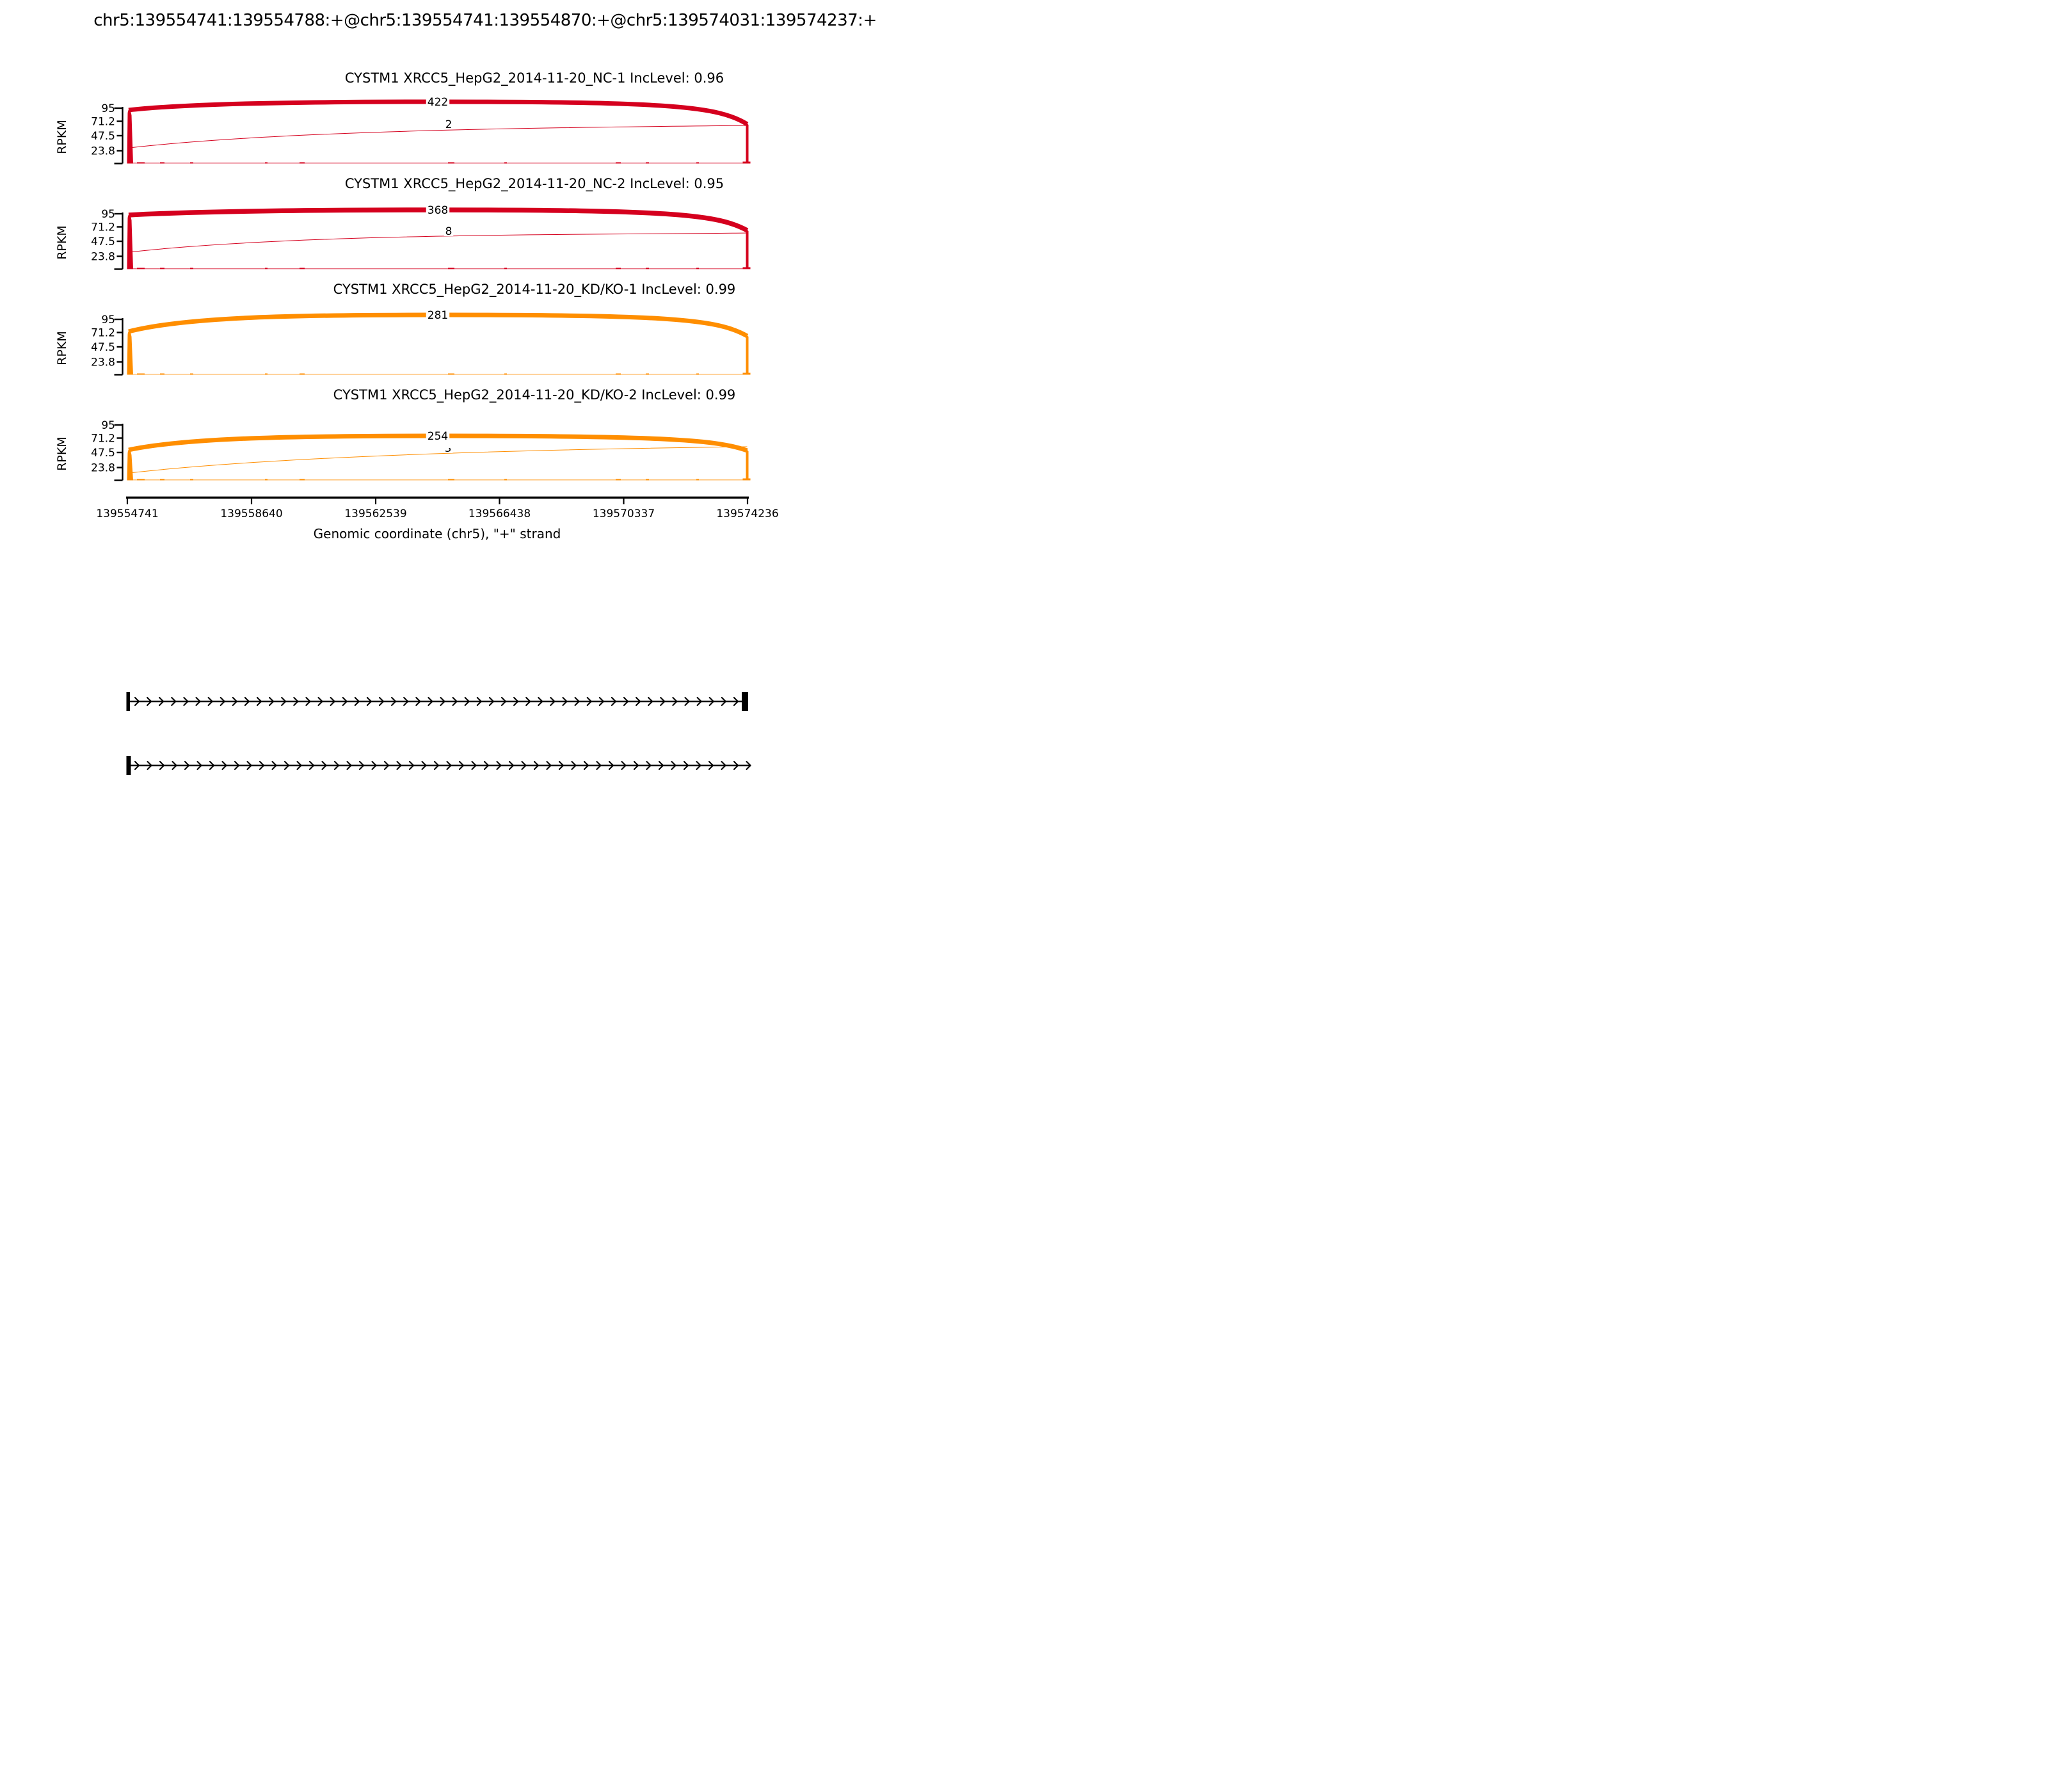  Describe the element at coordinates (438, 765) in the screenshot. I see `isoform-2-structure` at that location.